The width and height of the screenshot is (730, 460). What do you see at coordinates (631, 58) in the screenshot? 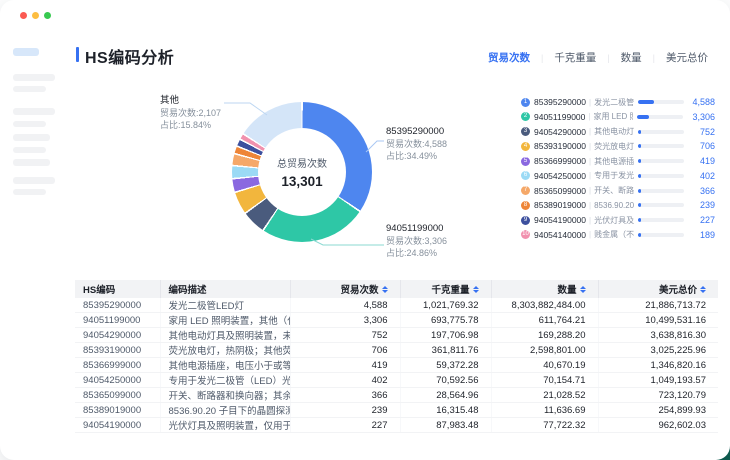
I see `tab-quantity: 数量` at bounding box center [631, 58].